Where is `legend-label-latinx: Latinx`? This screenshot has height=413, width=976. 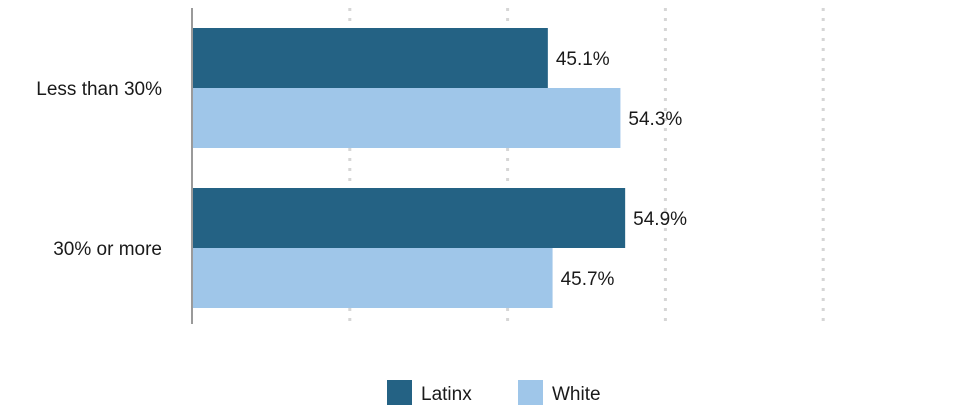
legend-label-latinx: Latinx is located at coordinates (446, 394).